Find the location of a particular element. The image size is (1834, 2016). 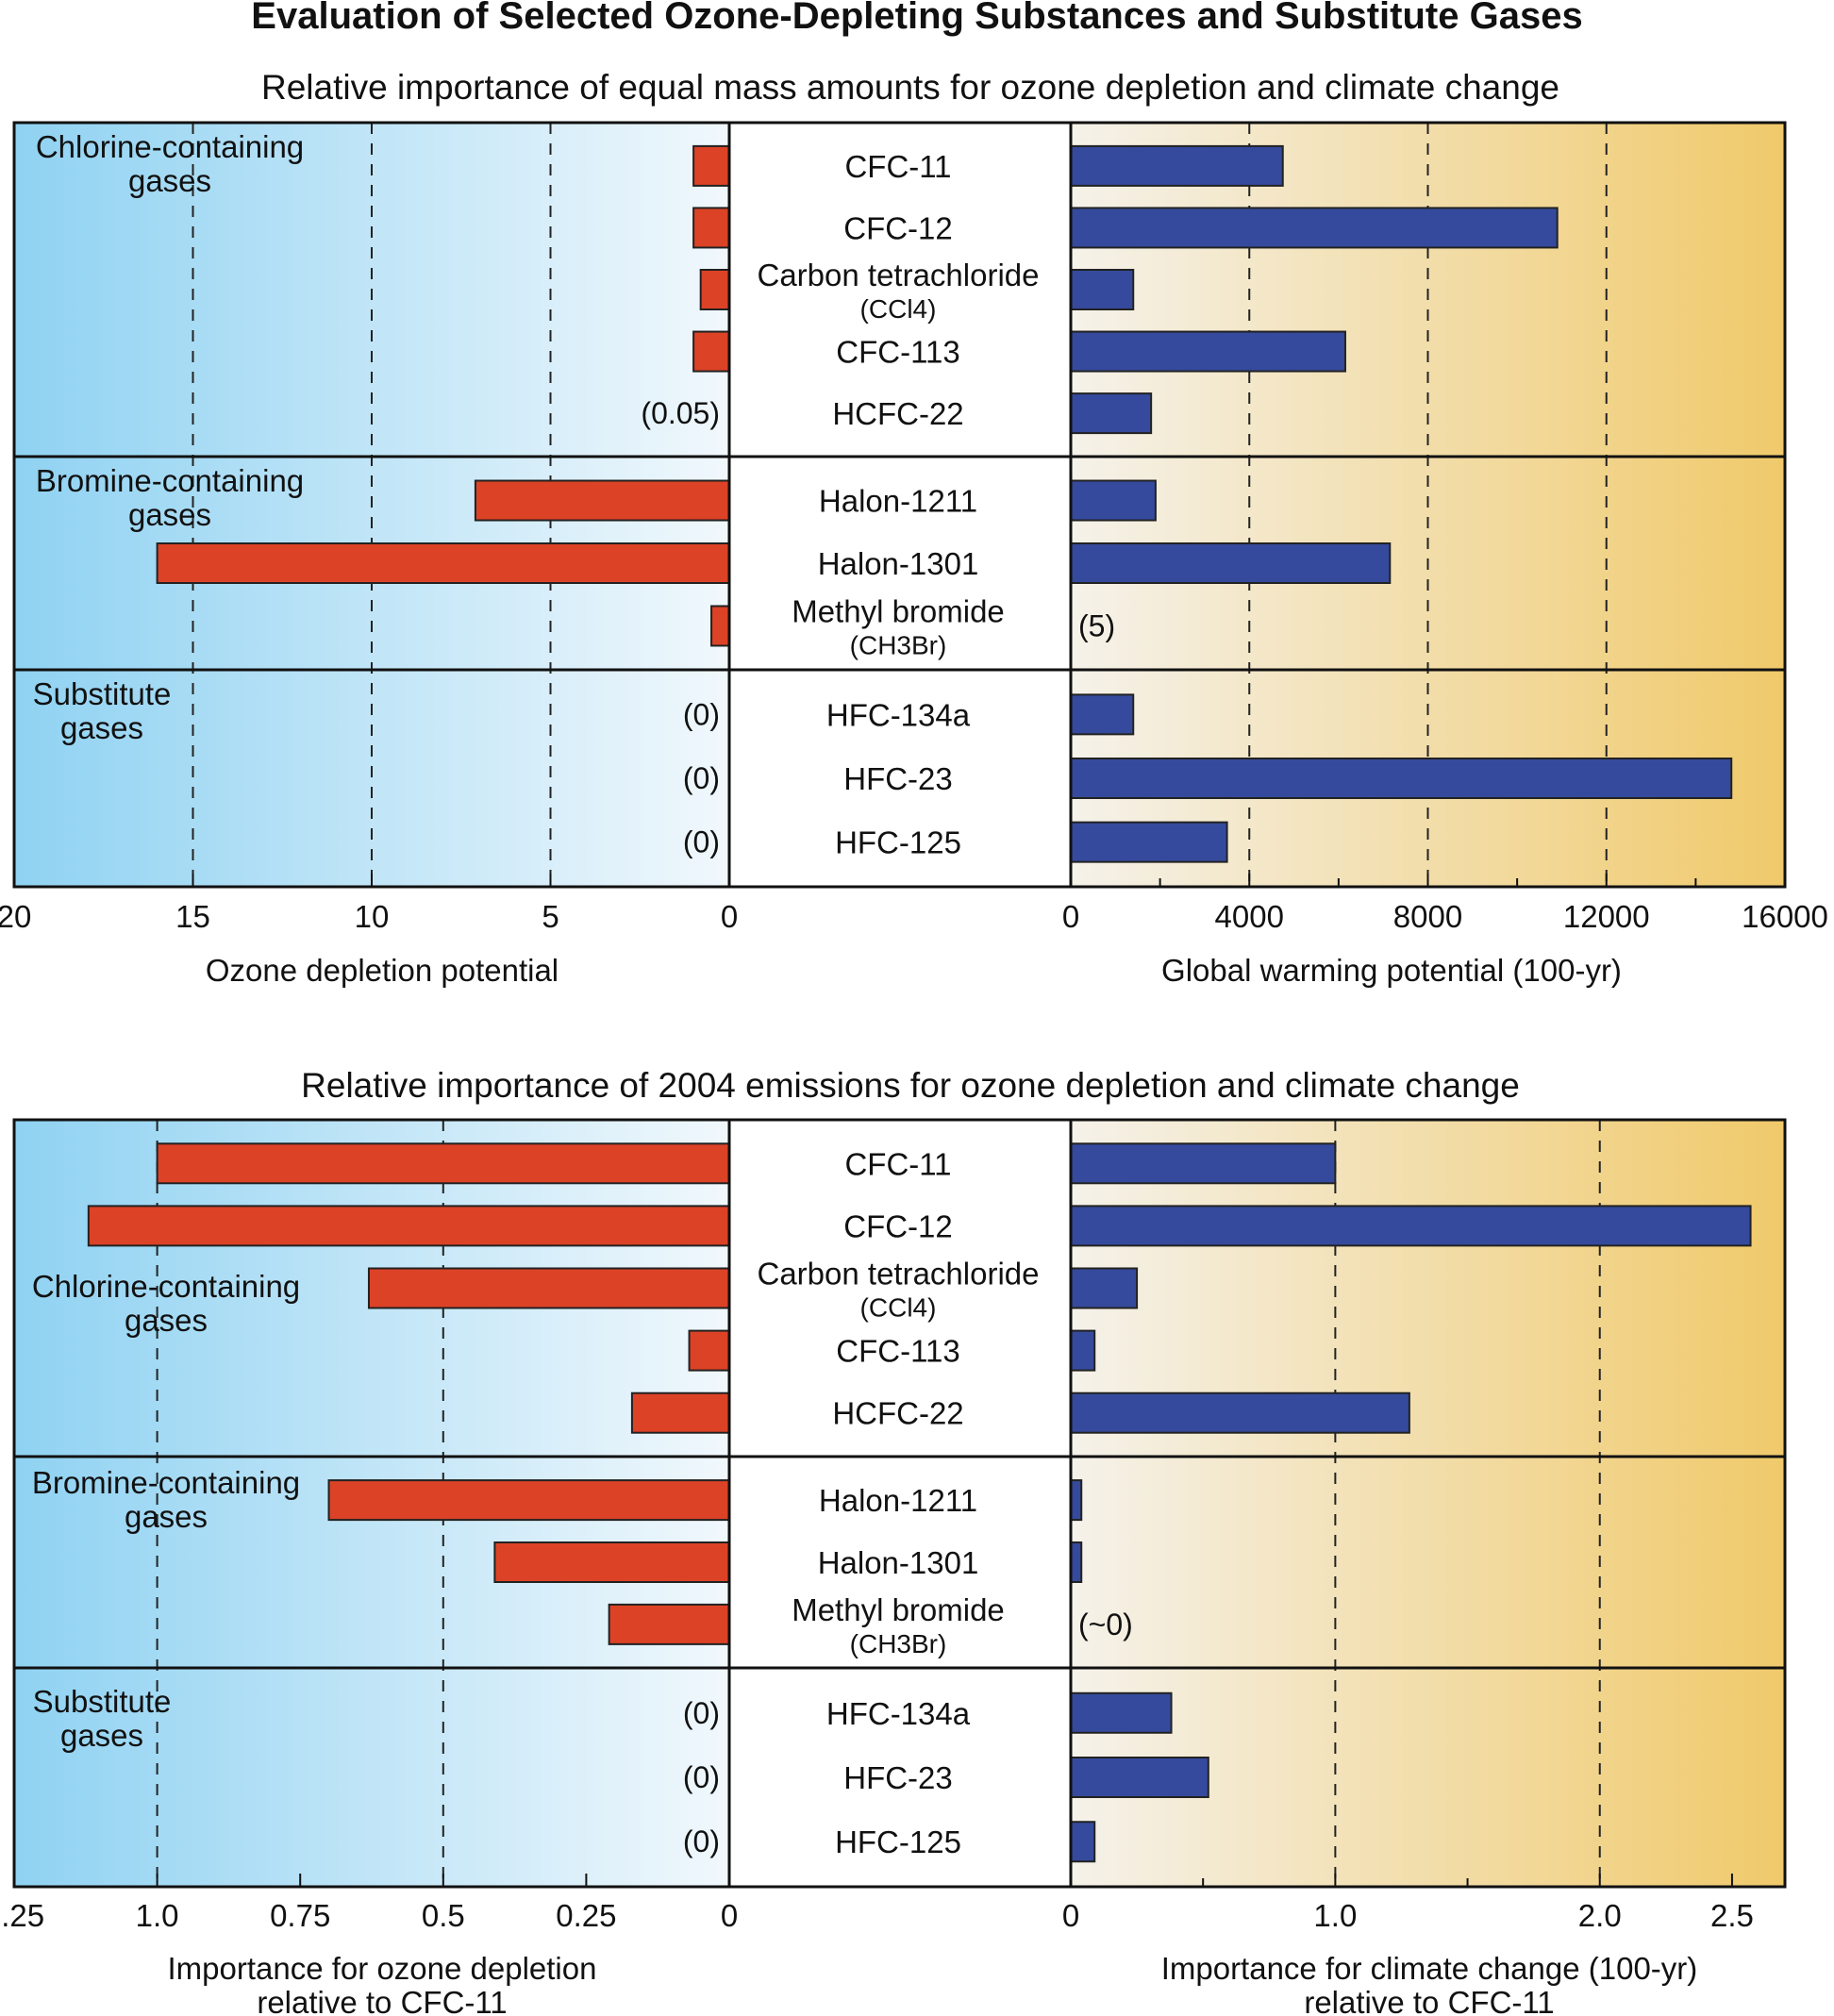

ozone-tick-label: 20 is located at coordinates (15, 916).